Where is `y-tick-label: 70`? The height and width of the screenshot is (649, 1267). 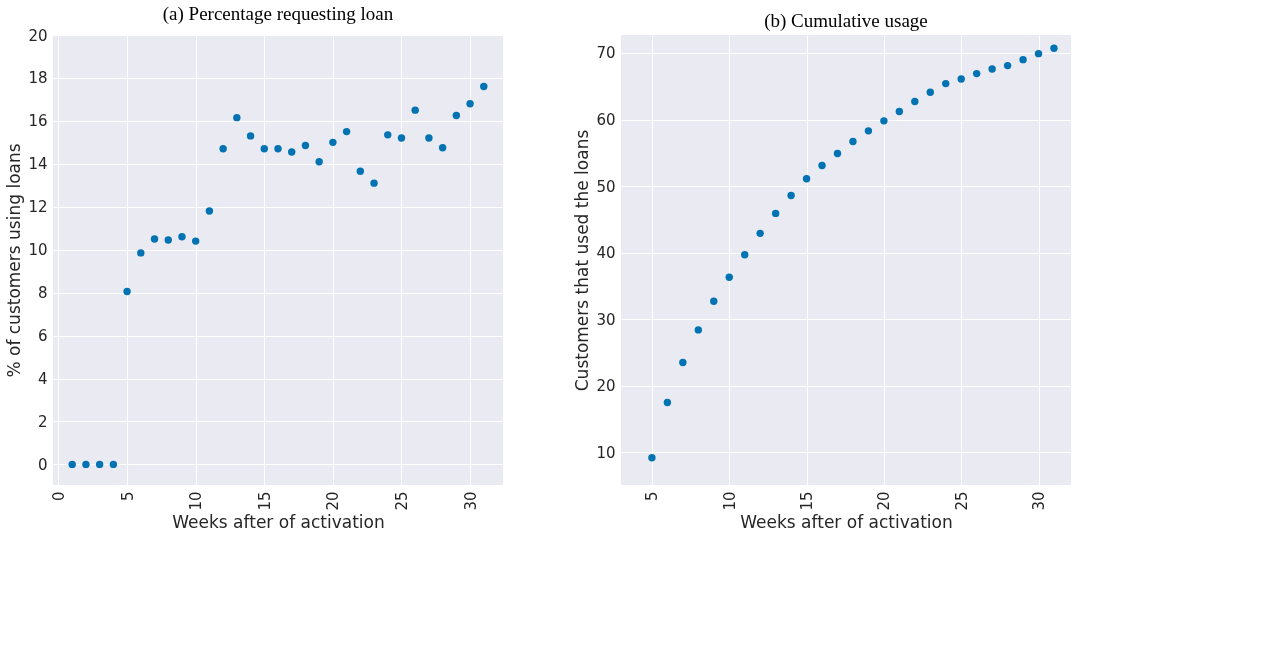
y-tick-label: 70 is located at coordinates (606, 53).